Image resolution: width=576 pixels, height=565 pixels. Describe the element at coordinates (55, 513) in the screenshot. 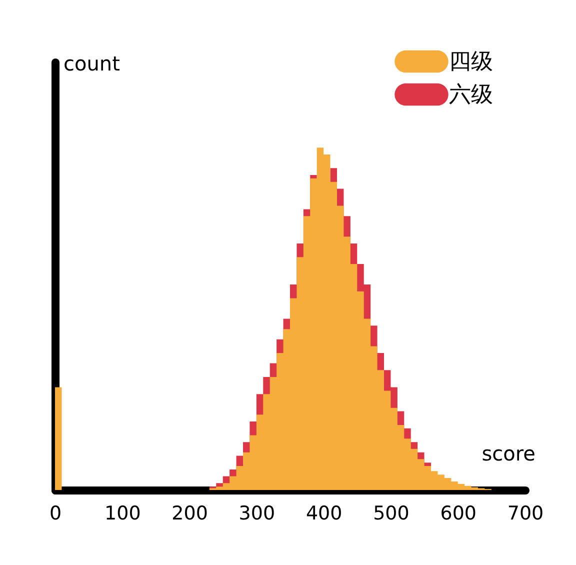

I see `x-tick-label: 0` at that location.